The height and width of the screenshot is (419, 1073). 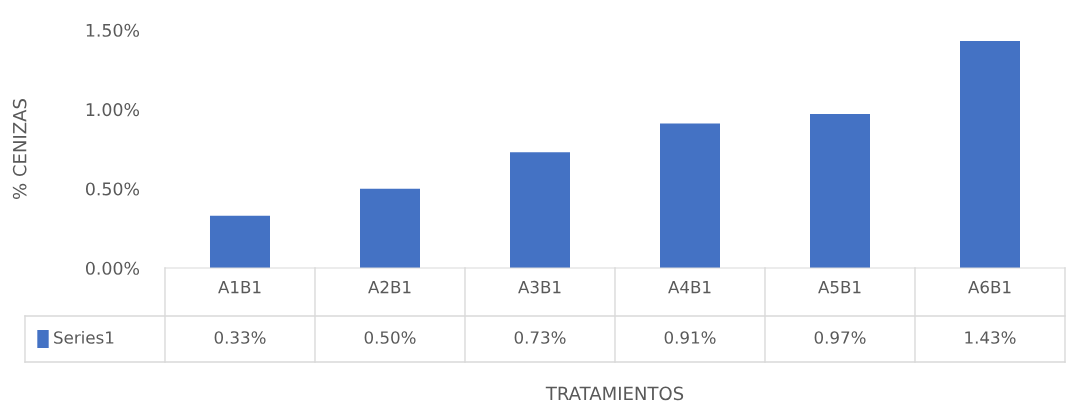 What do you see at coordinates (389, 287) in the screenshot?
I see `x-tick-label: A2B1` at bounding box center [389, 287].